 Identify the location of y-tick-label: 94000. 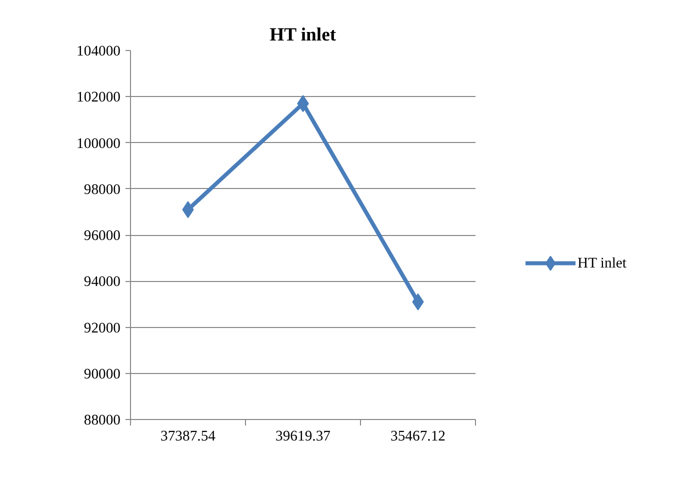
(102, 282).